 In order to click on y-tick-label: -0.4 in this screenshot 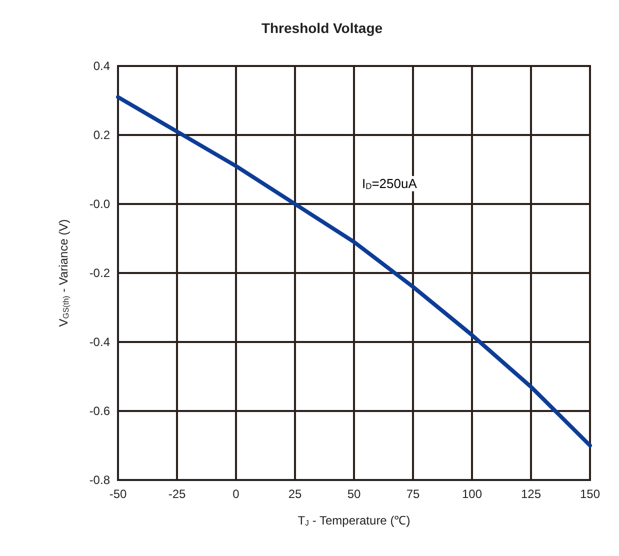, I will do `click(99, 342)`.